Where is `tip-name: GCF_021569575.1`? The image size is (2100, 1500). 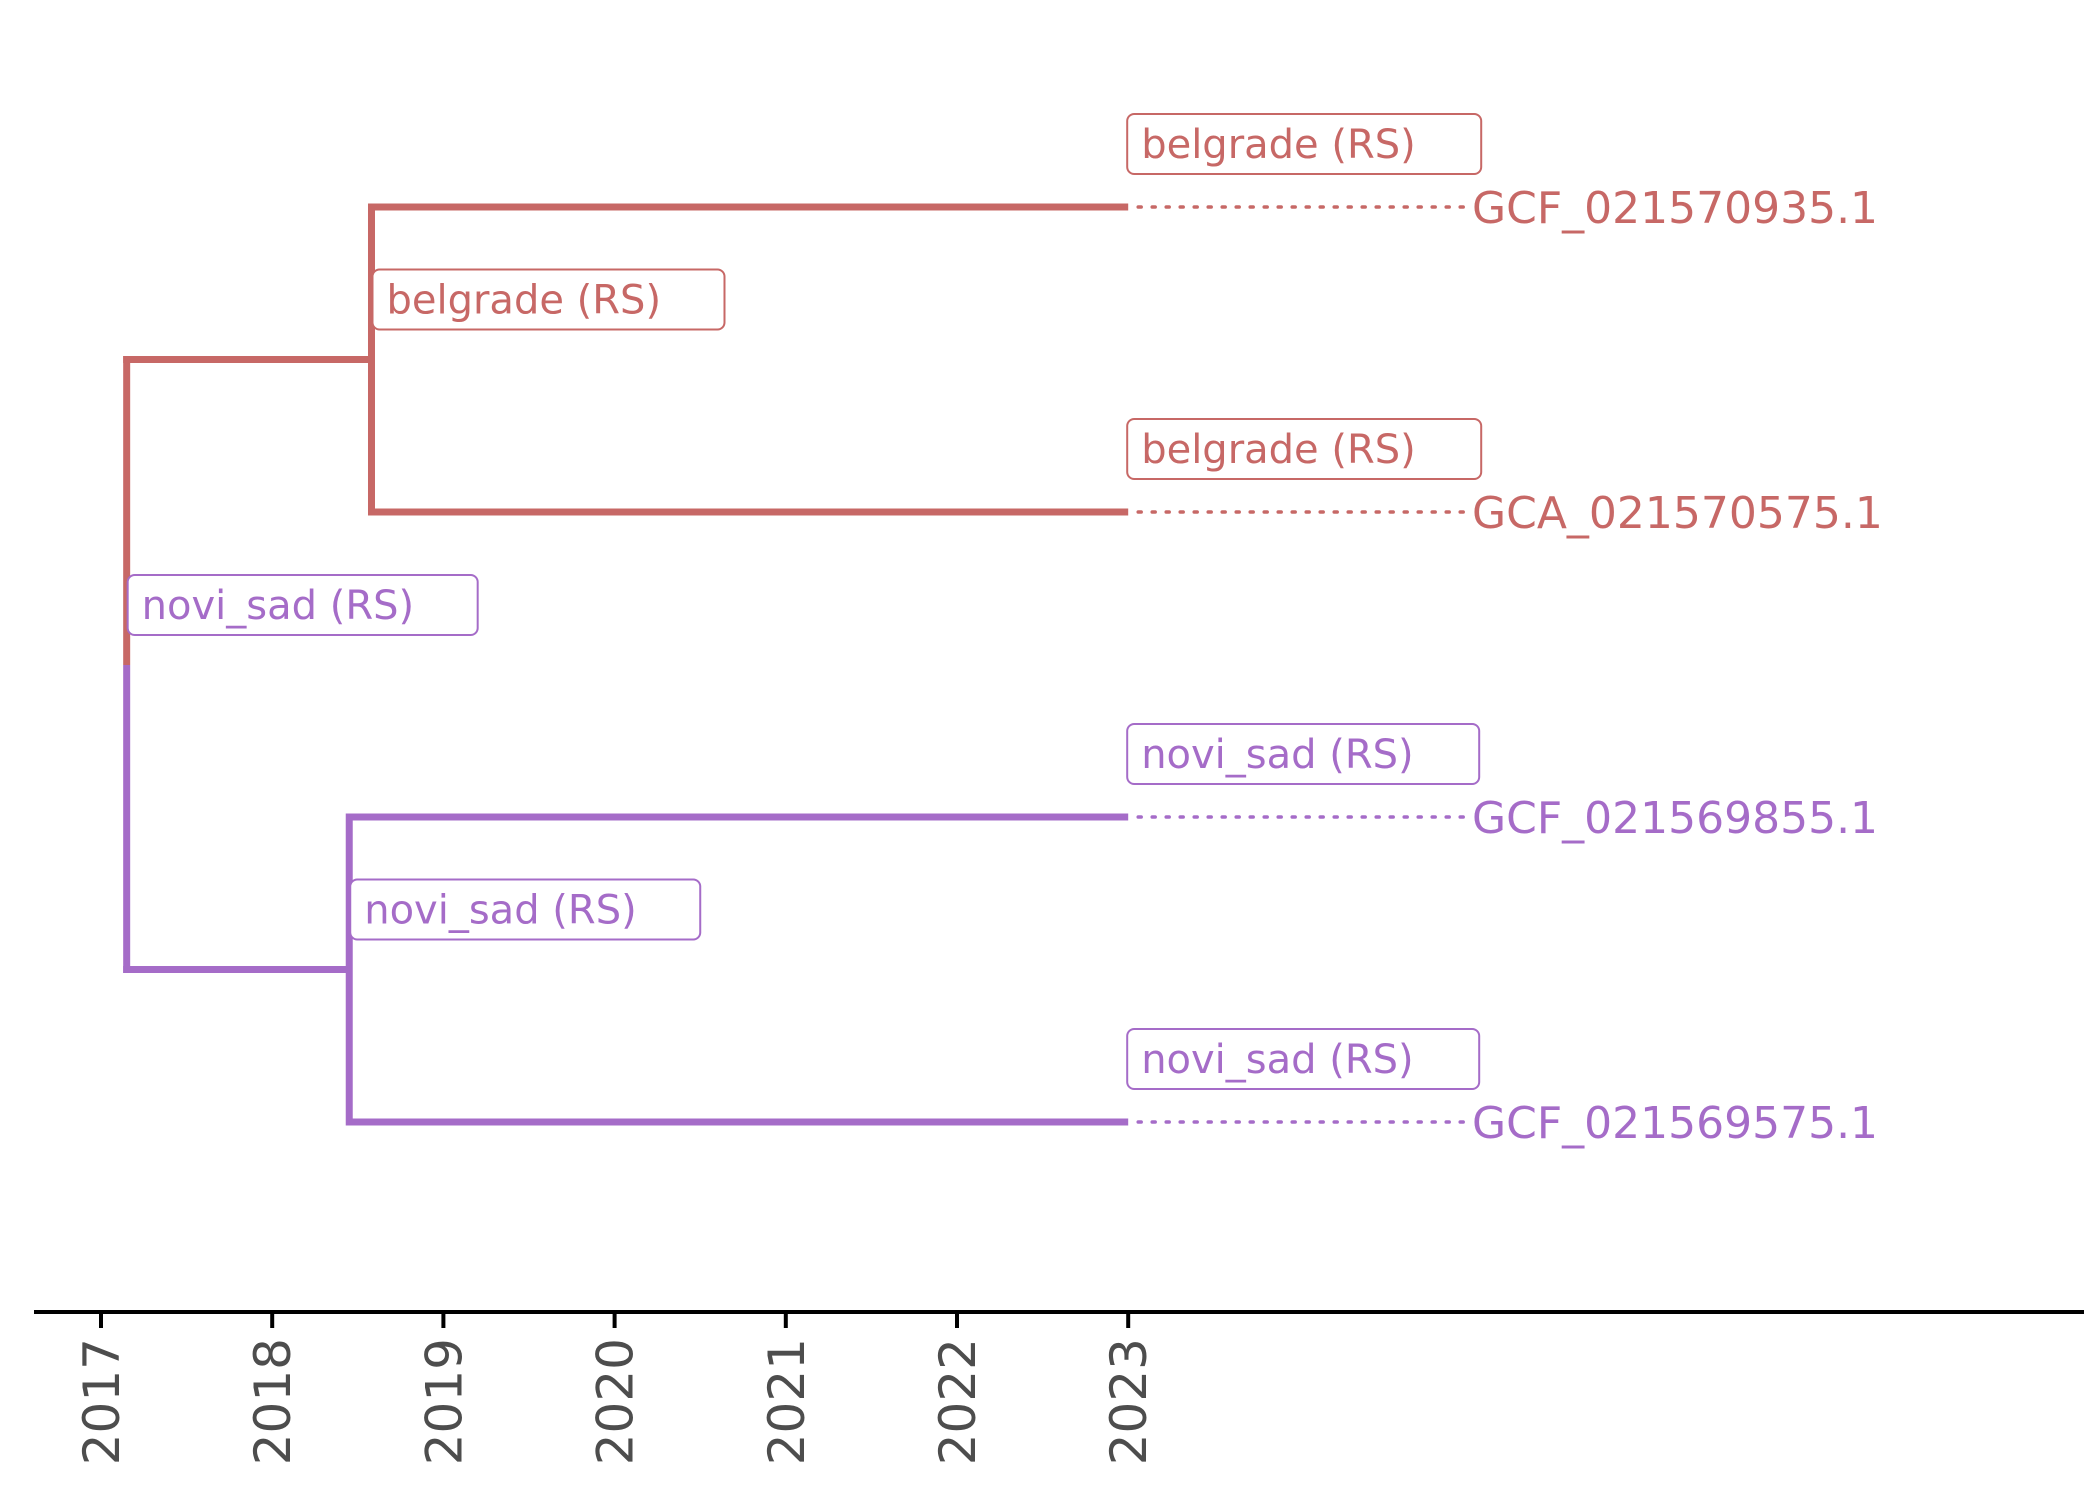 tip-name: GCF_021569575.1 is located at coordinates (1675, 1123).